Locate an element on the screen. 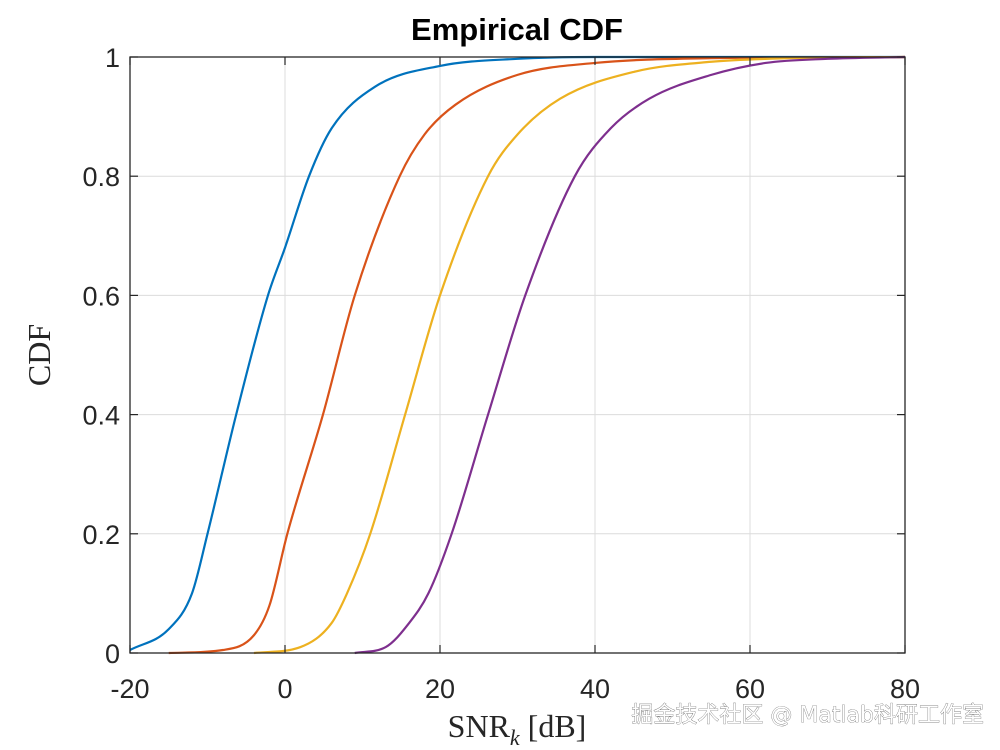 This screenshot has height=750, width=1000. x-axis-label-sub: k is located at coordinates (515, 737).